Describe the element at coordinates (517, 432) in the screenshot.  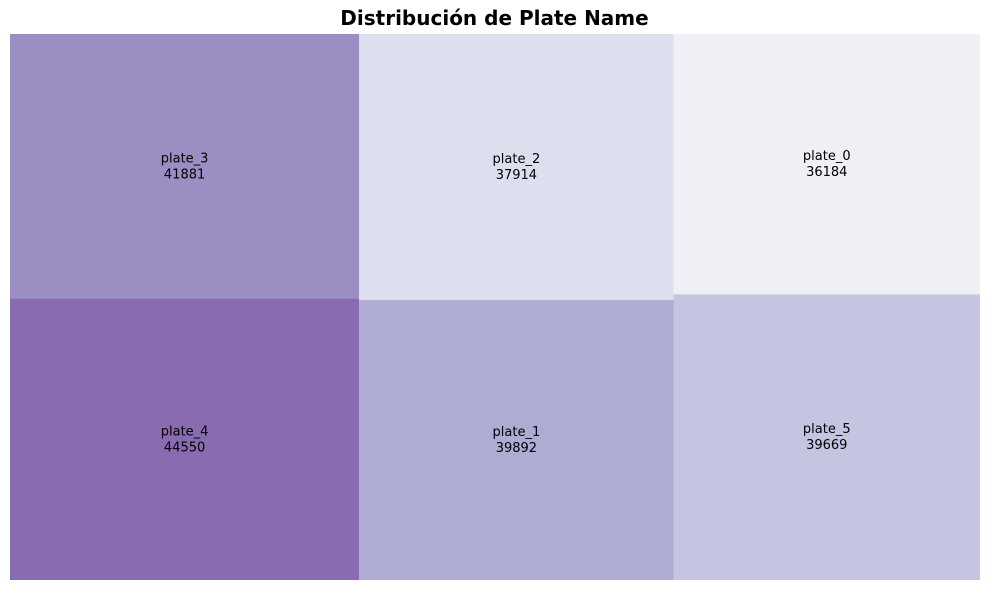
I see `treemap-cell-name: plate_1` at that location.